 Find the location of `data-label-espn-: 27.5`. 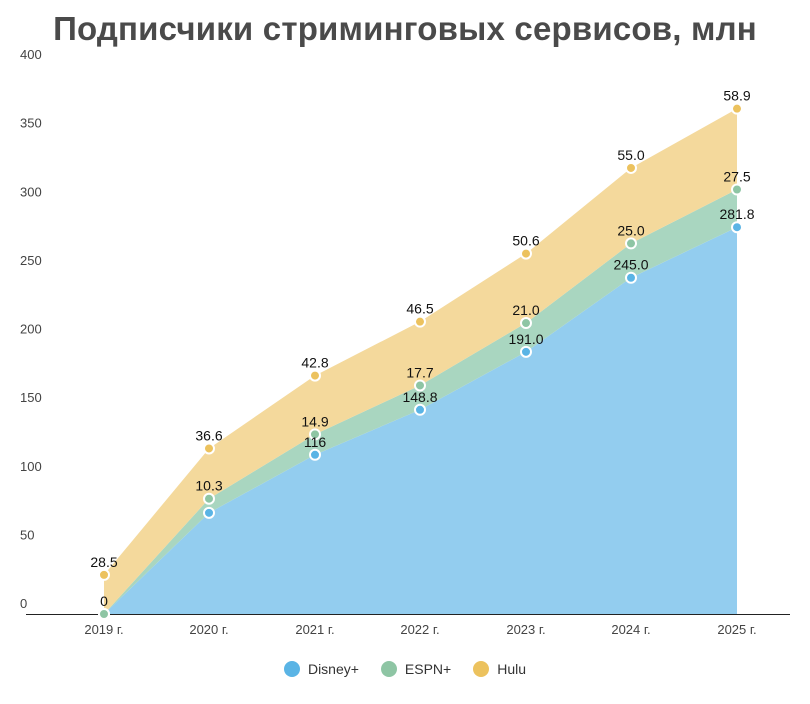

data-label-espn-: 27.5 is located at coordinates (736, 176).